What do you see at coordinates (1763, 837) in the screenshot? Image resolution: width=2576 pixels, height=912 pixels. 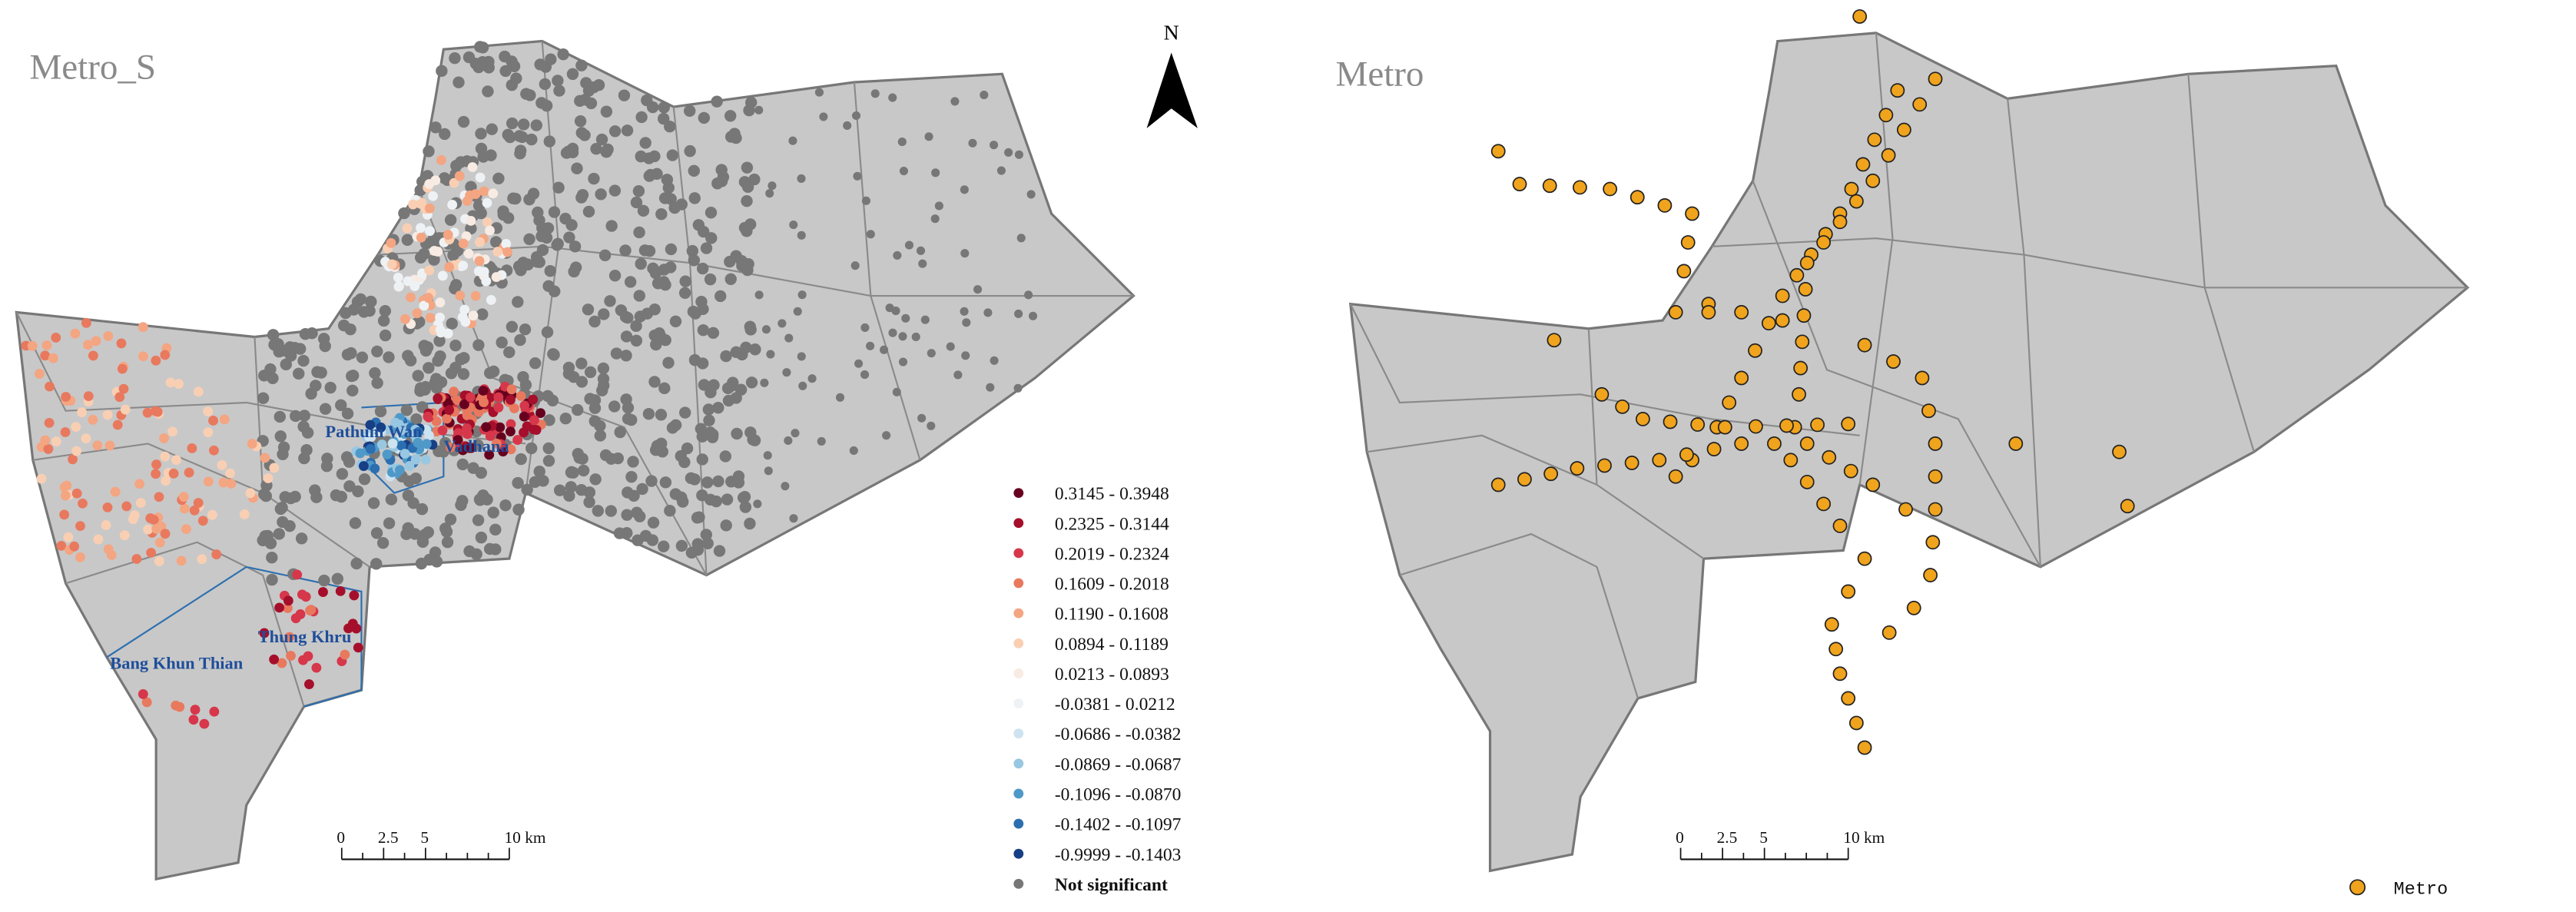 I see `scale-label: 5` at bounding box center [1763, 837].